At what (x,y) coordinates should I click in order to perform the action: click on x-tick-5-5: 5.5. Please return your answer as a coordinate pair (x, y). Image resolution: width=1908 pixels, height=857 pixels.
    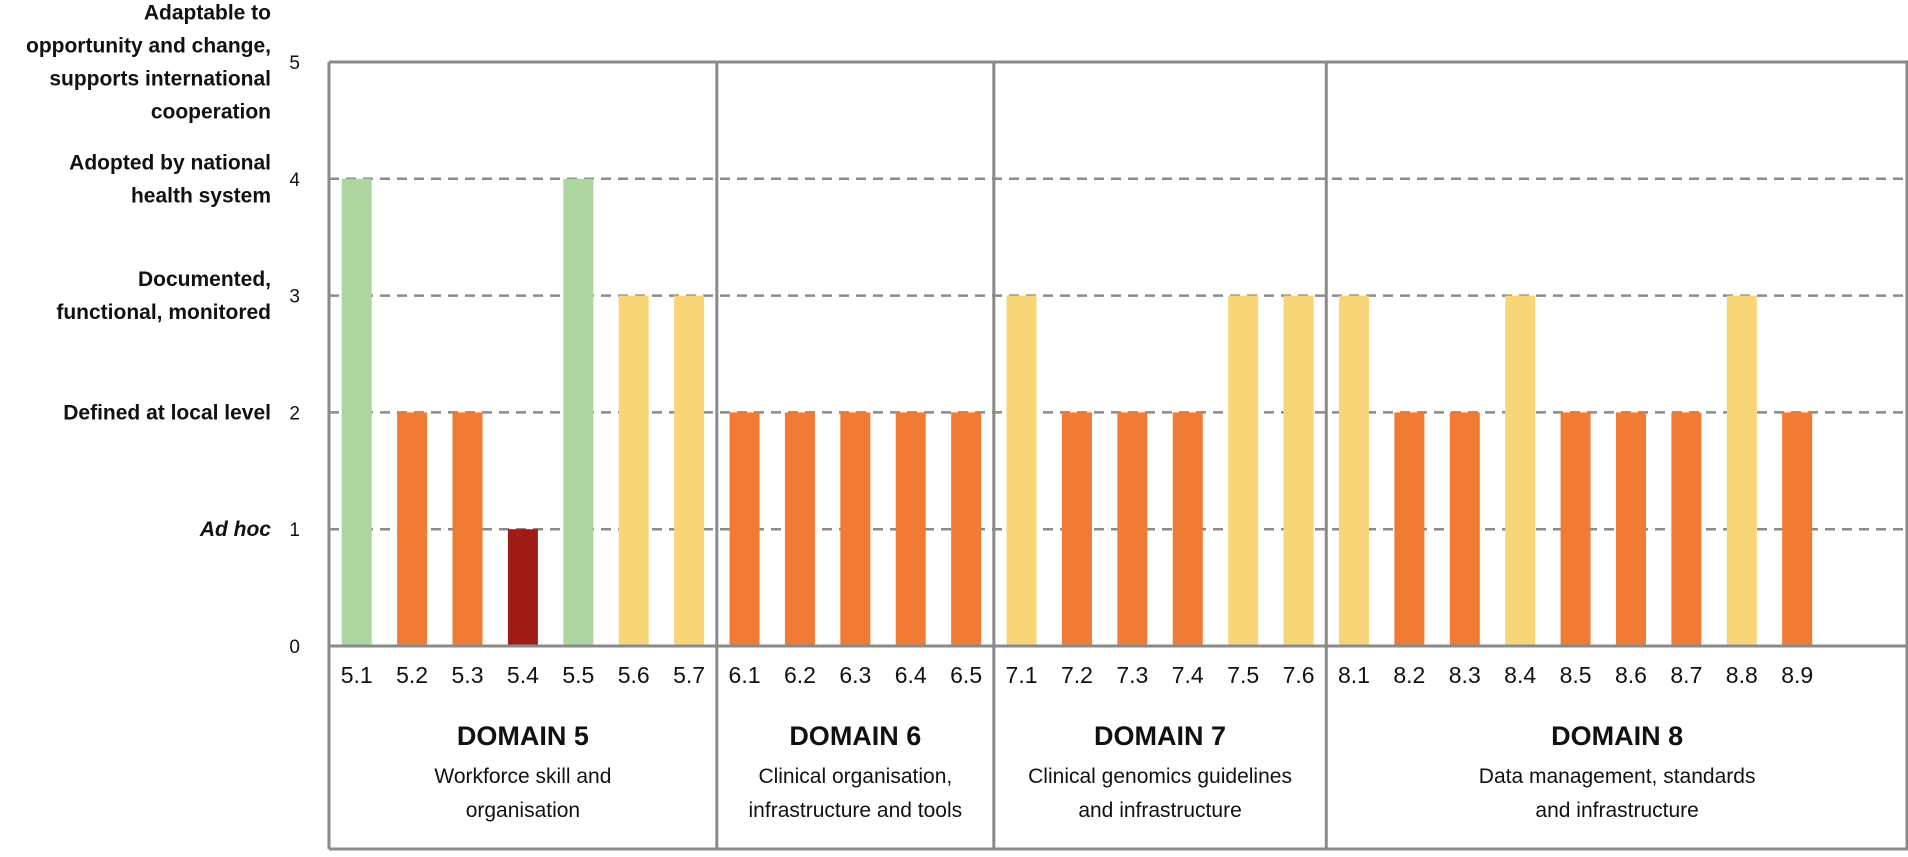
    Looking at the image, I should click on (578, 675).